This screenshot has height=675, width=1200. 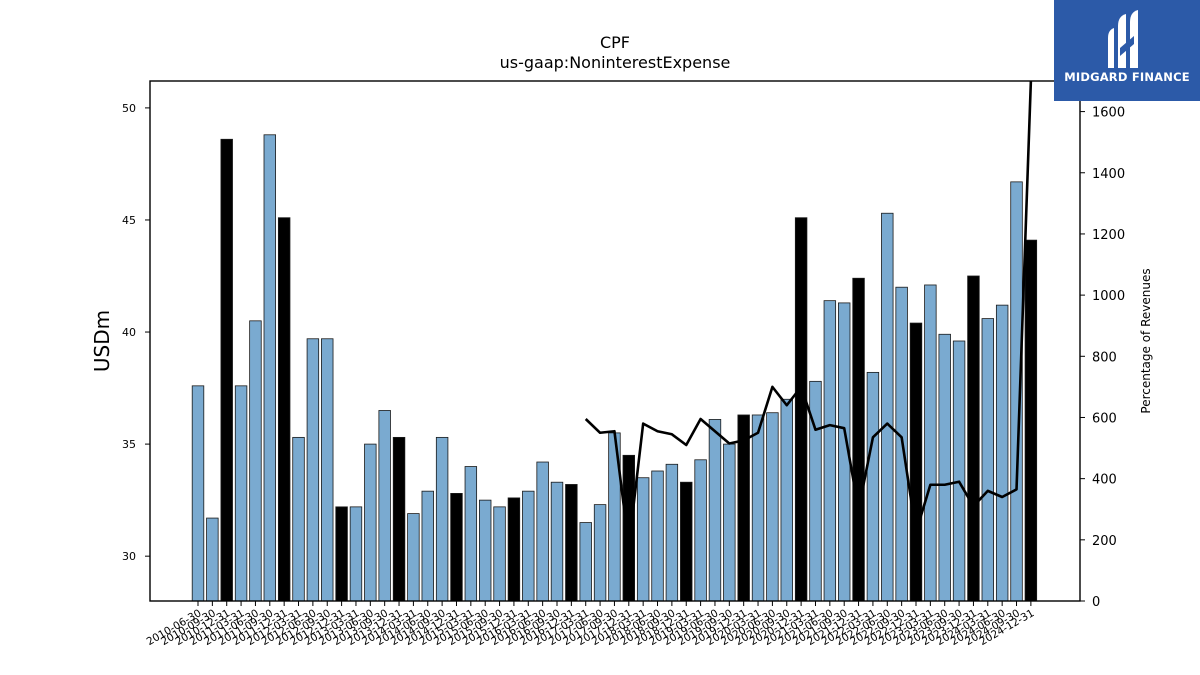 I want to click on chart-title: CPF, so click(x=615, y=42).